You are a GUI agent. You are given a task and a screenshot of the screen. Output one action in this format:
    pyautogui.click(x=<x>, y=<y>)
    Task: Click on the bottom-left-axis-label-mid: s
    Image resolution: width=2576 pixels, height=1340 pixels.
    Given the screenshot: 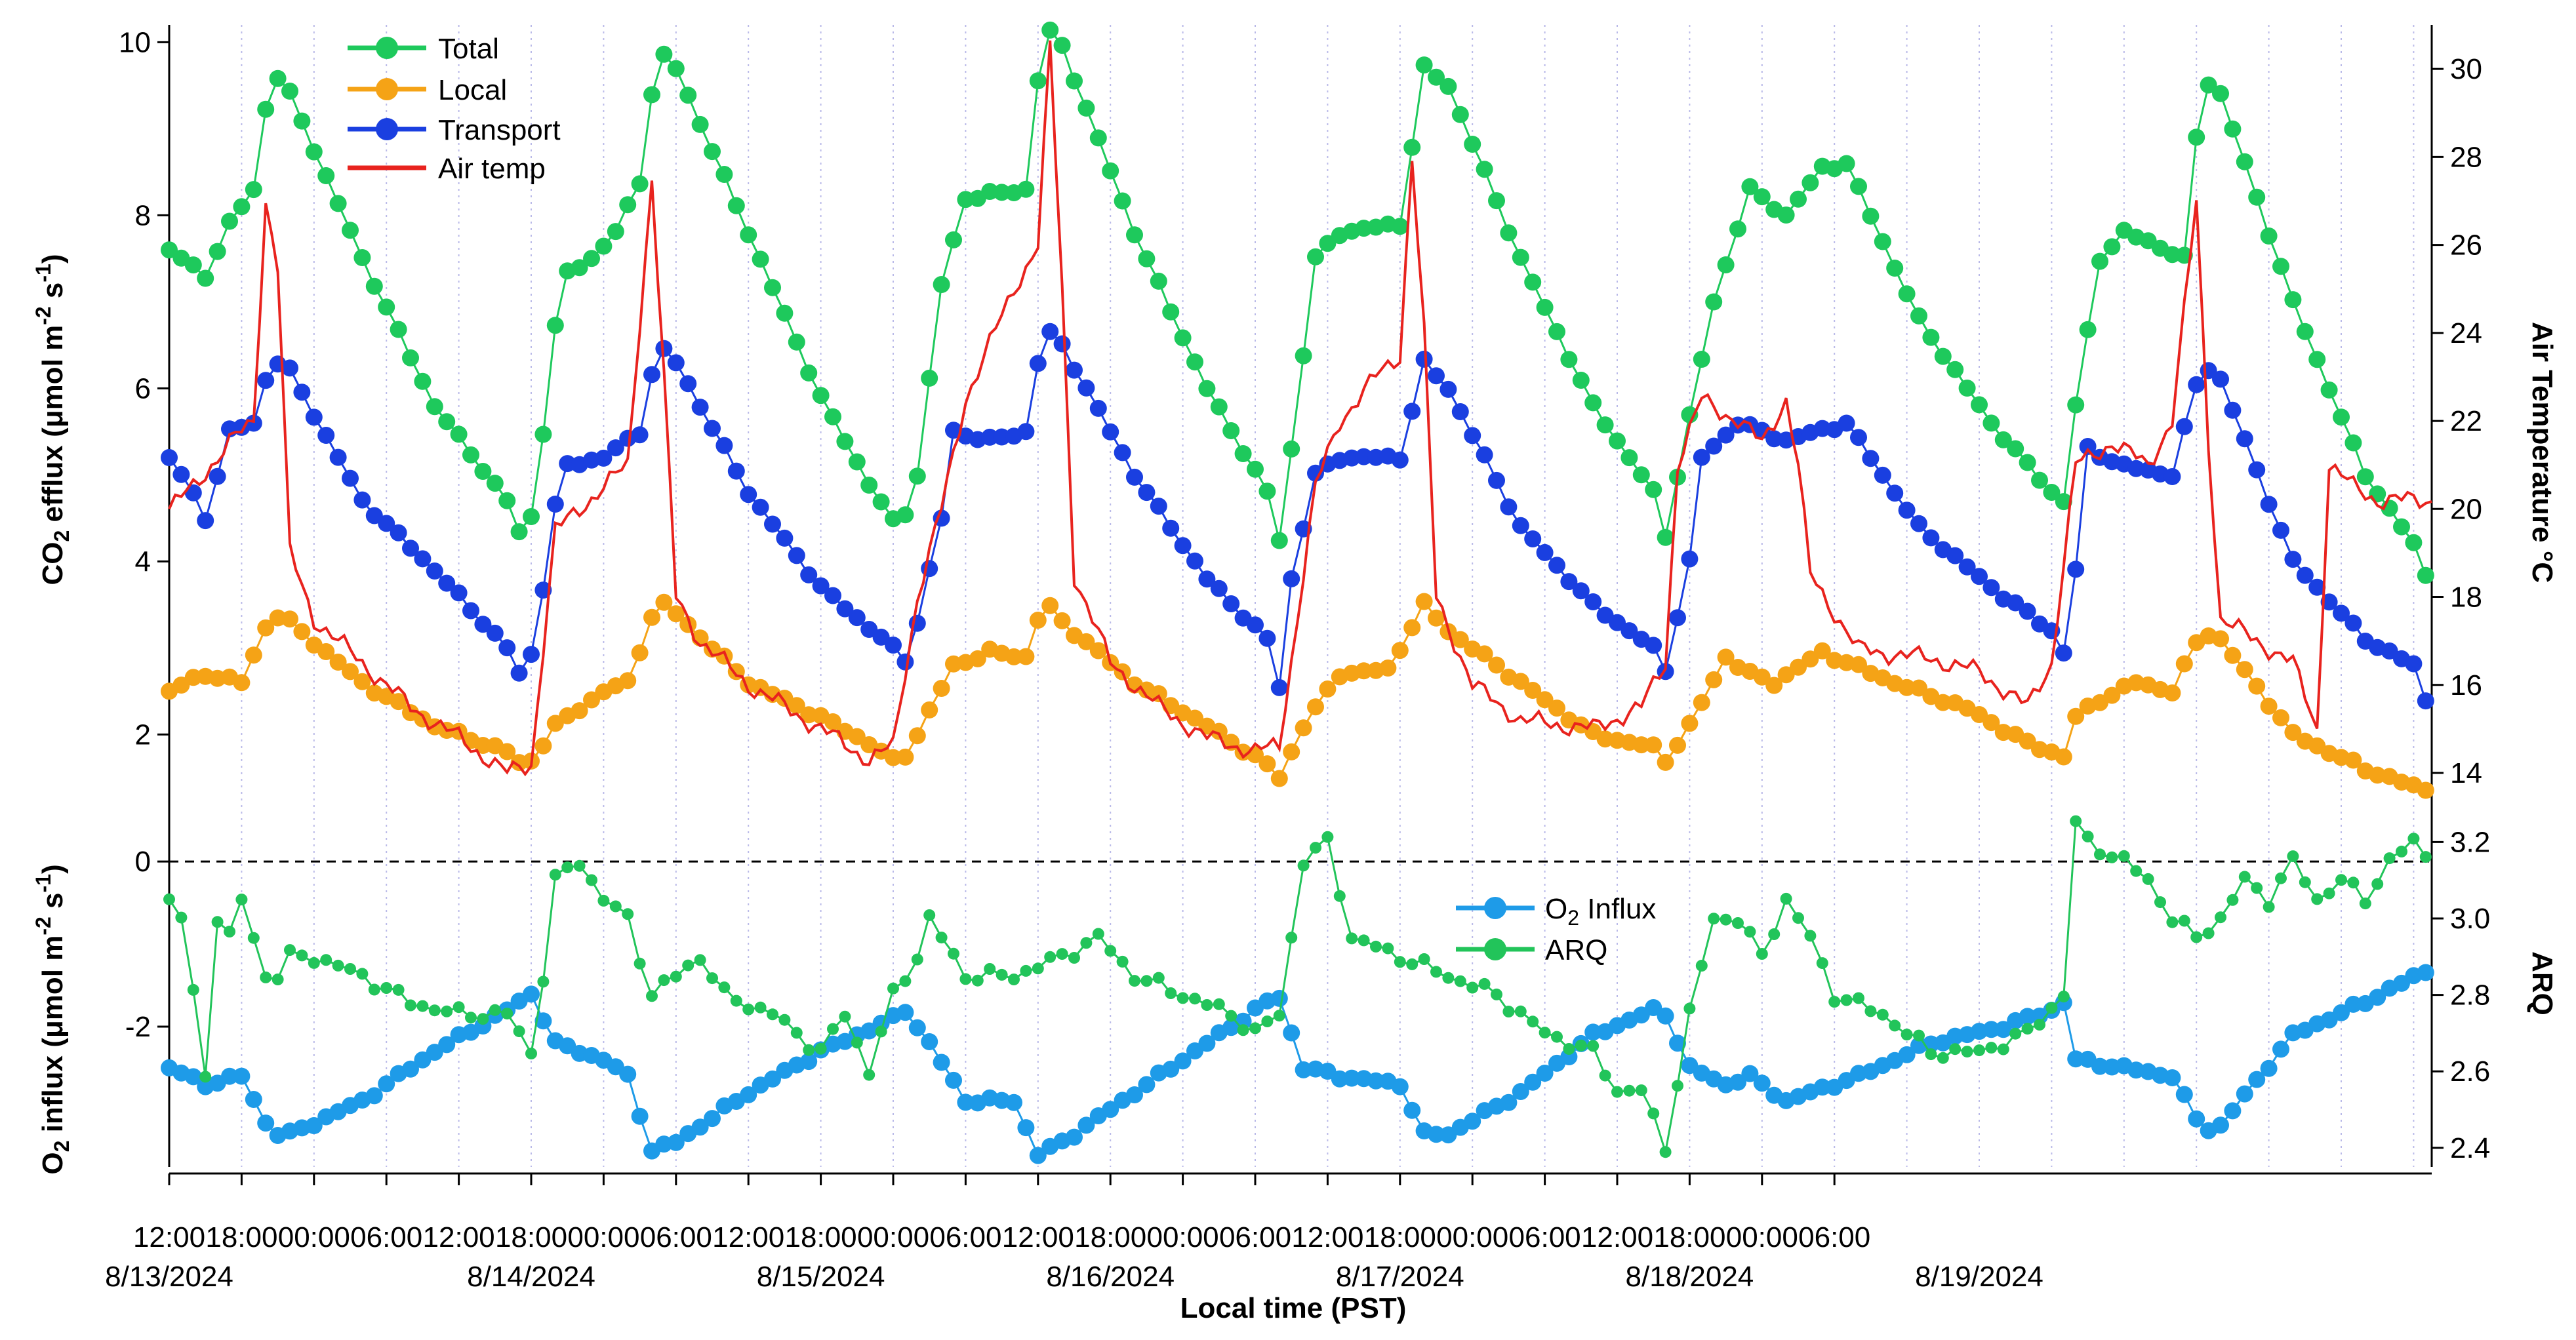 What is the action you would take?
    pyautogui.click(x=53, y=905)
    